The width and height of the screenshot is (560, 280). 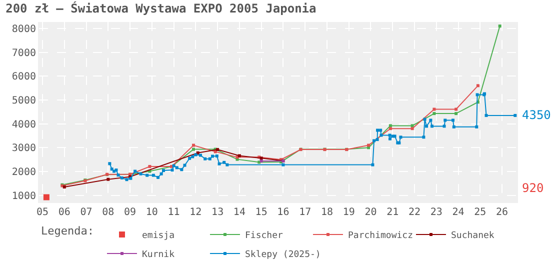 I want to click on x-tick-label: 07, so click(x=86, y=212).